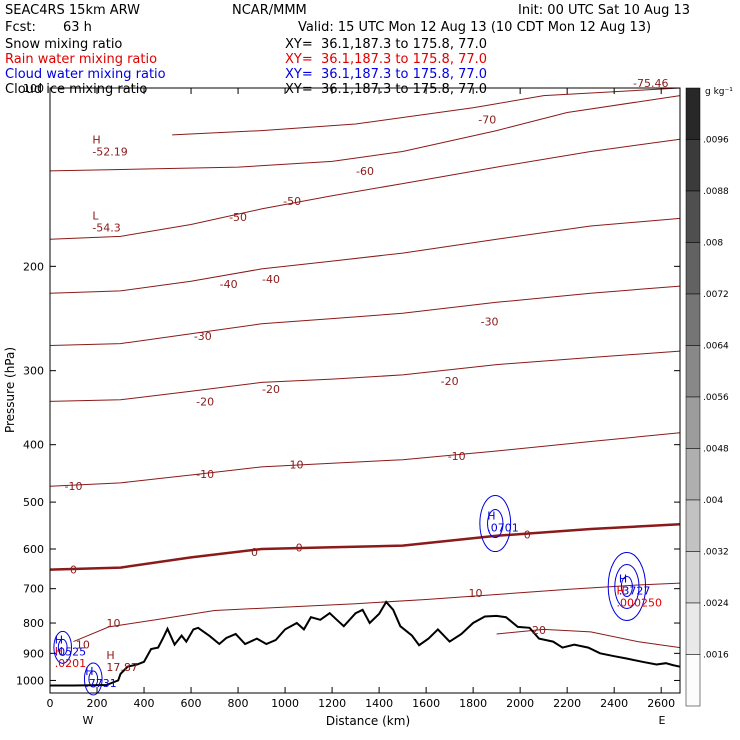 The image size is (740, 740). What do you see at coordinates (386, 74) in the screenshot?
I see `field-cloud-xy: XY= 36.1,187.3 to 175.8, 77.0` at bounding box center [386, 74].